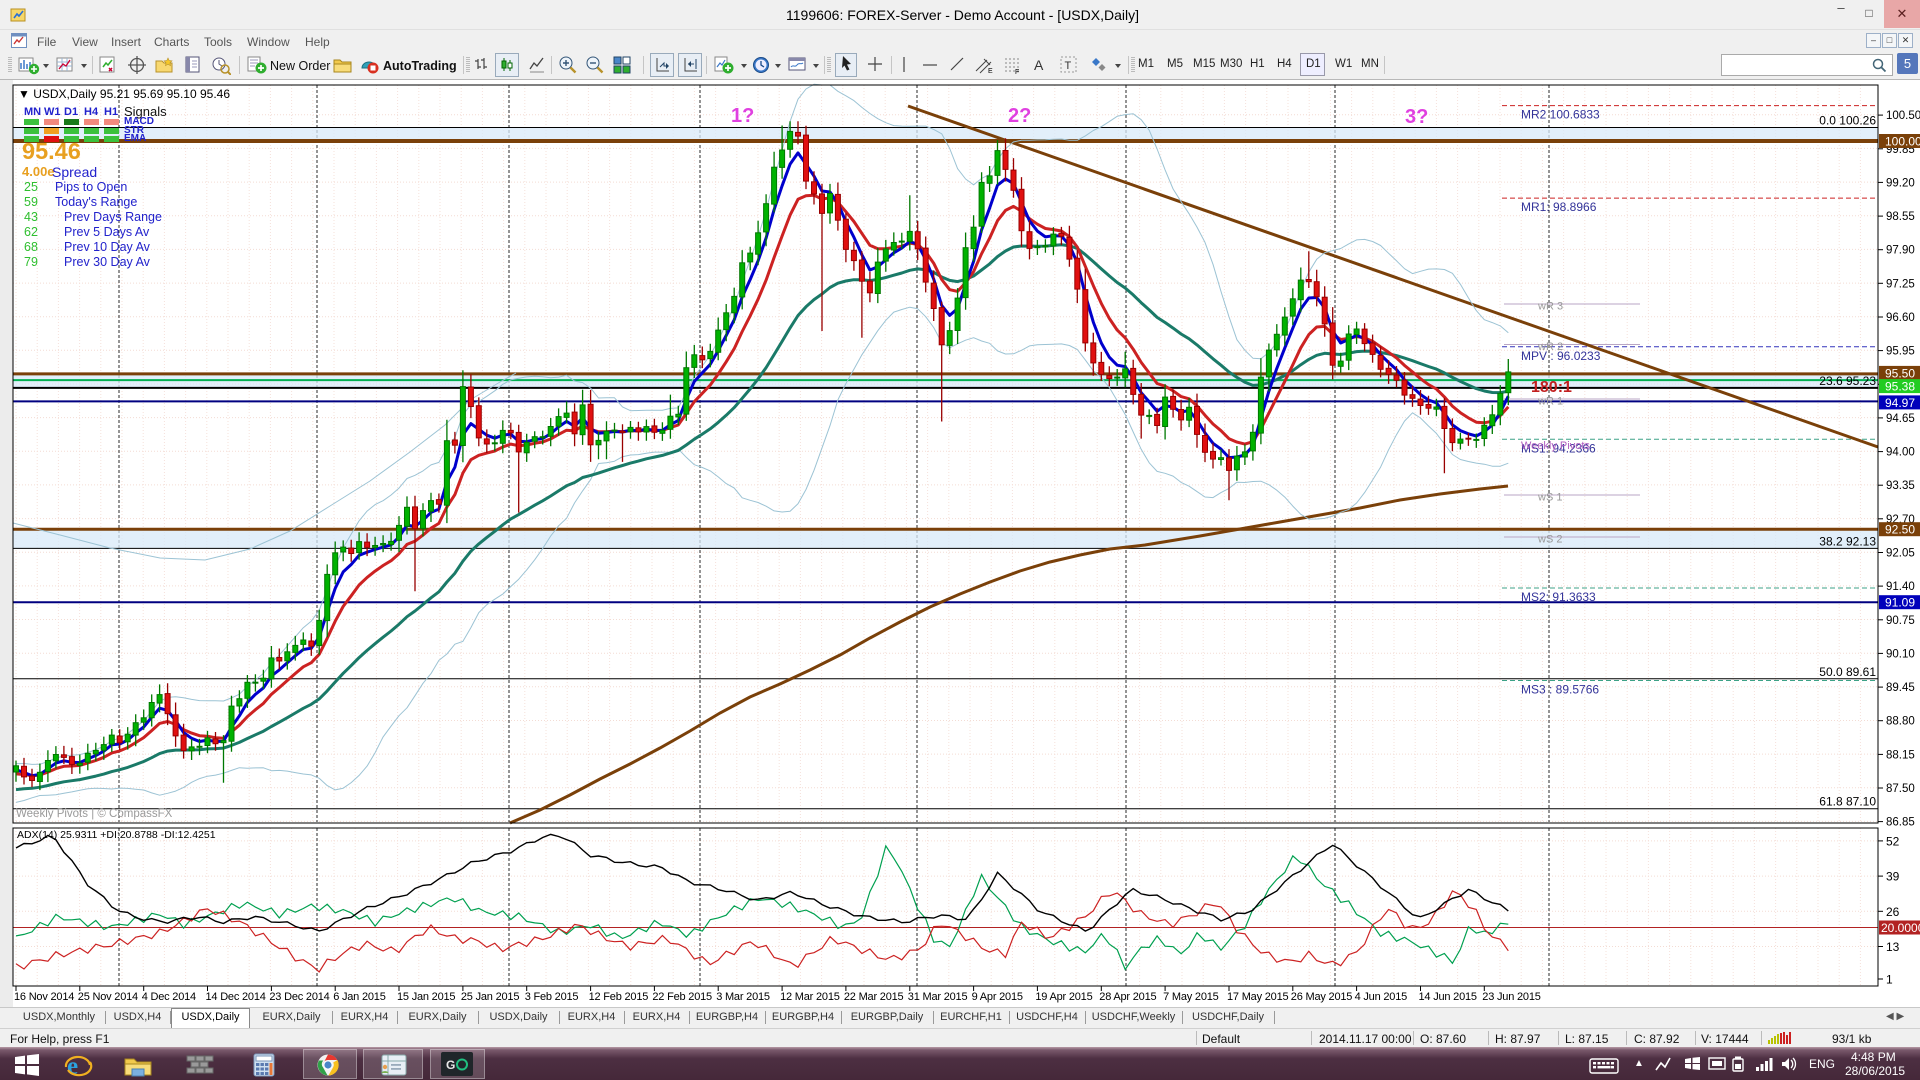 This screenshot has width=1920, height=1080. I want to click on svg-text: 92.50, so click(1900, 530).